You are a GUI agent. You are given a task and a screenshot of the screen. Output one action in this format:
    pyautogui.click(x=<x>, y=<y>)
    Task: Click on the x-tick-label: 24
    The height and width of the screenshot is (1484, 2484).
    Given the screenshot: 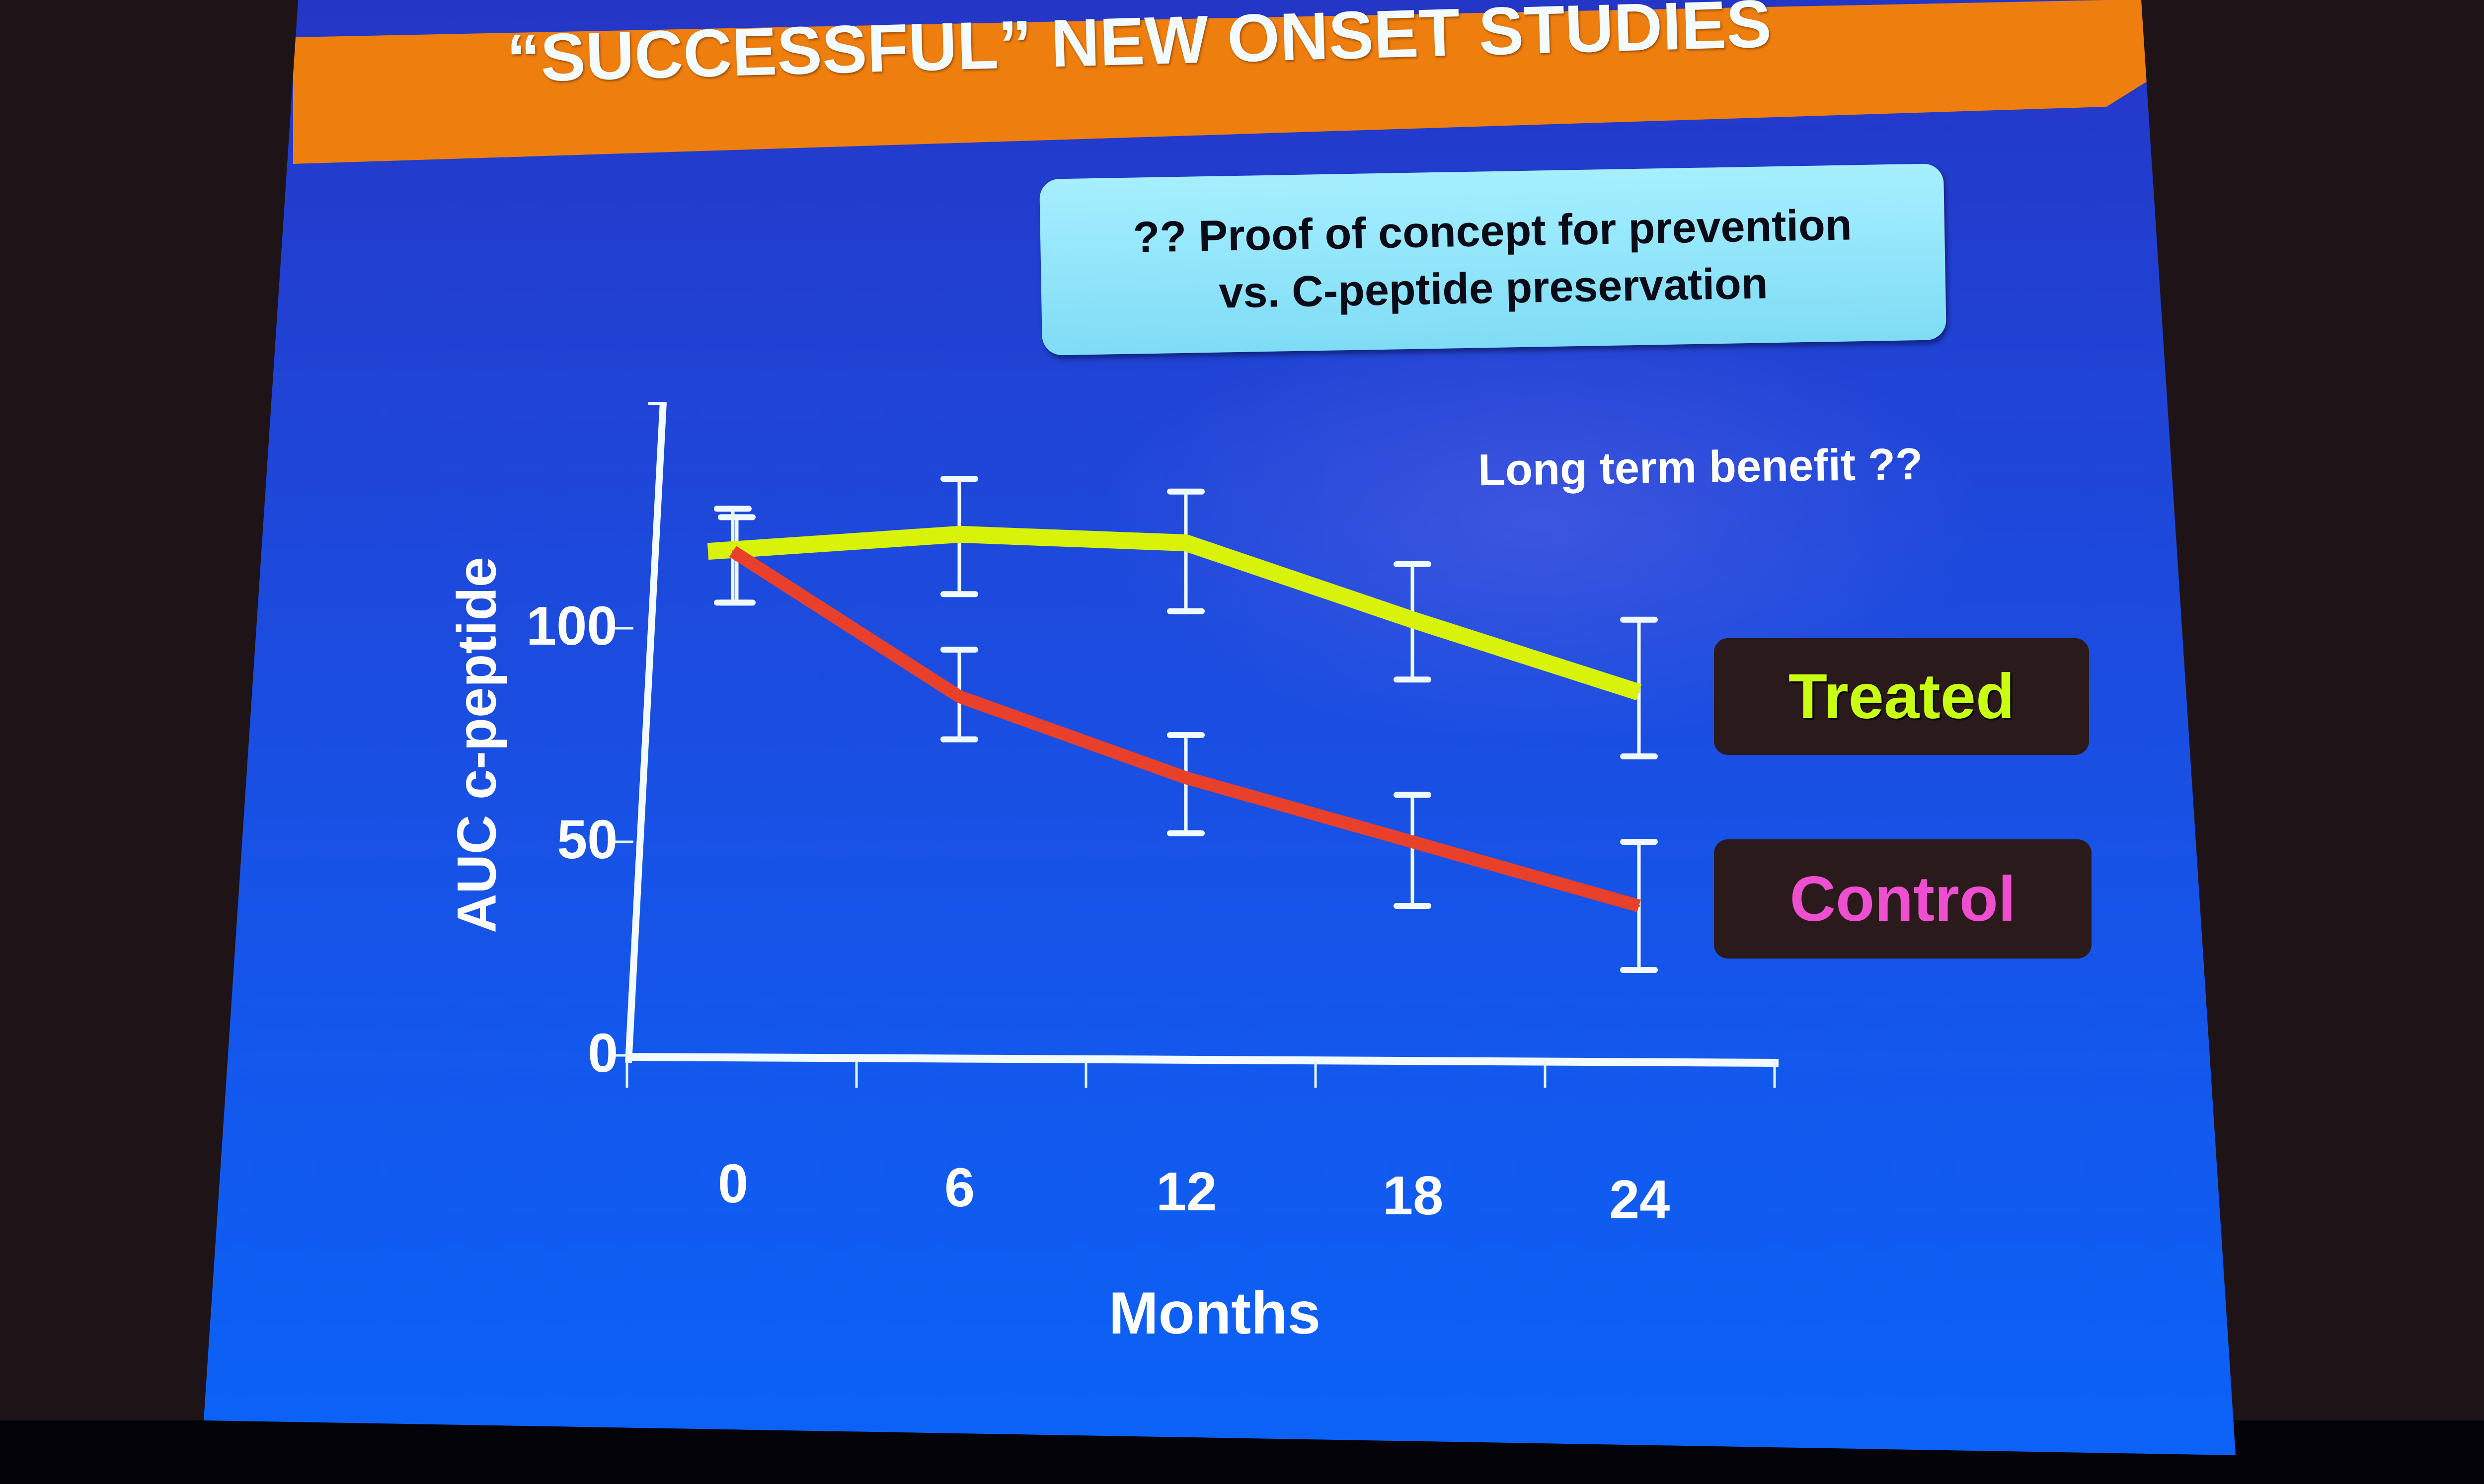 What is the action you would take?
    pyautogui.click(x=1640, y=1199)
    